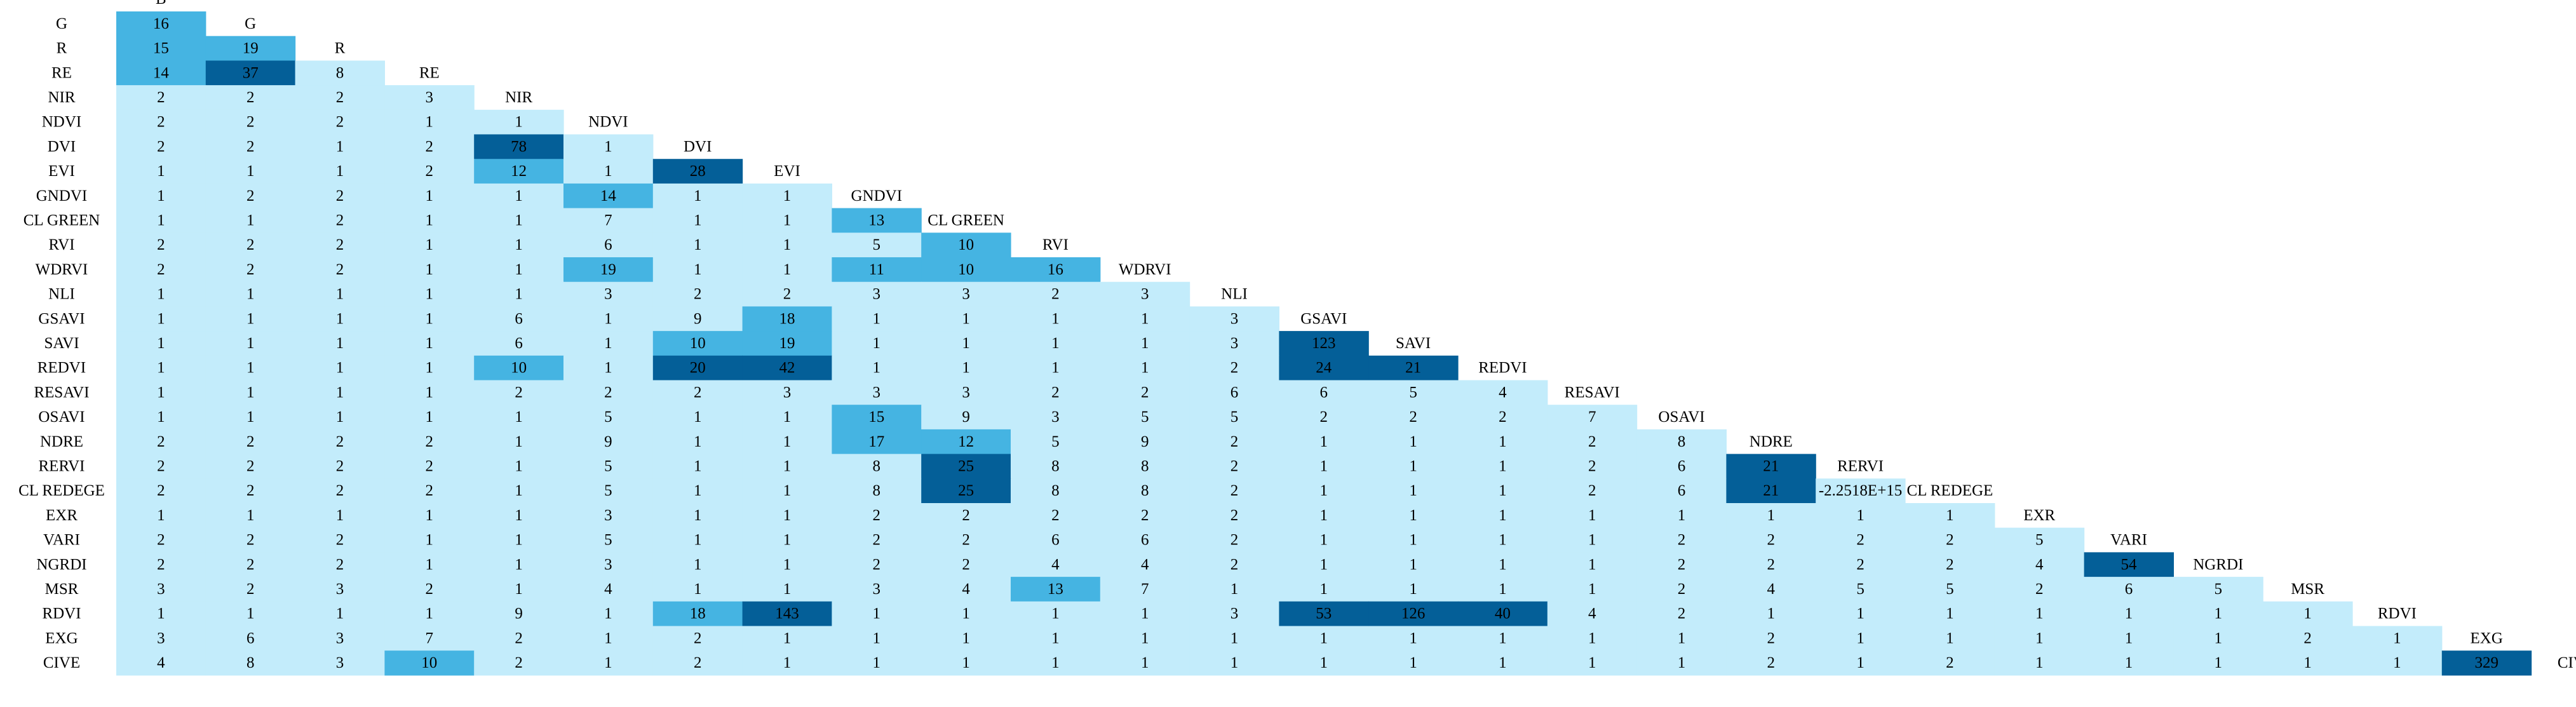 The width and height of the screenshot is (2576, 707). What do you see at coordinates (1145, 614) in the screenshot?
I see `heatmap-cell-rdvi-wdrvi` at bounding box center [1145, 614].